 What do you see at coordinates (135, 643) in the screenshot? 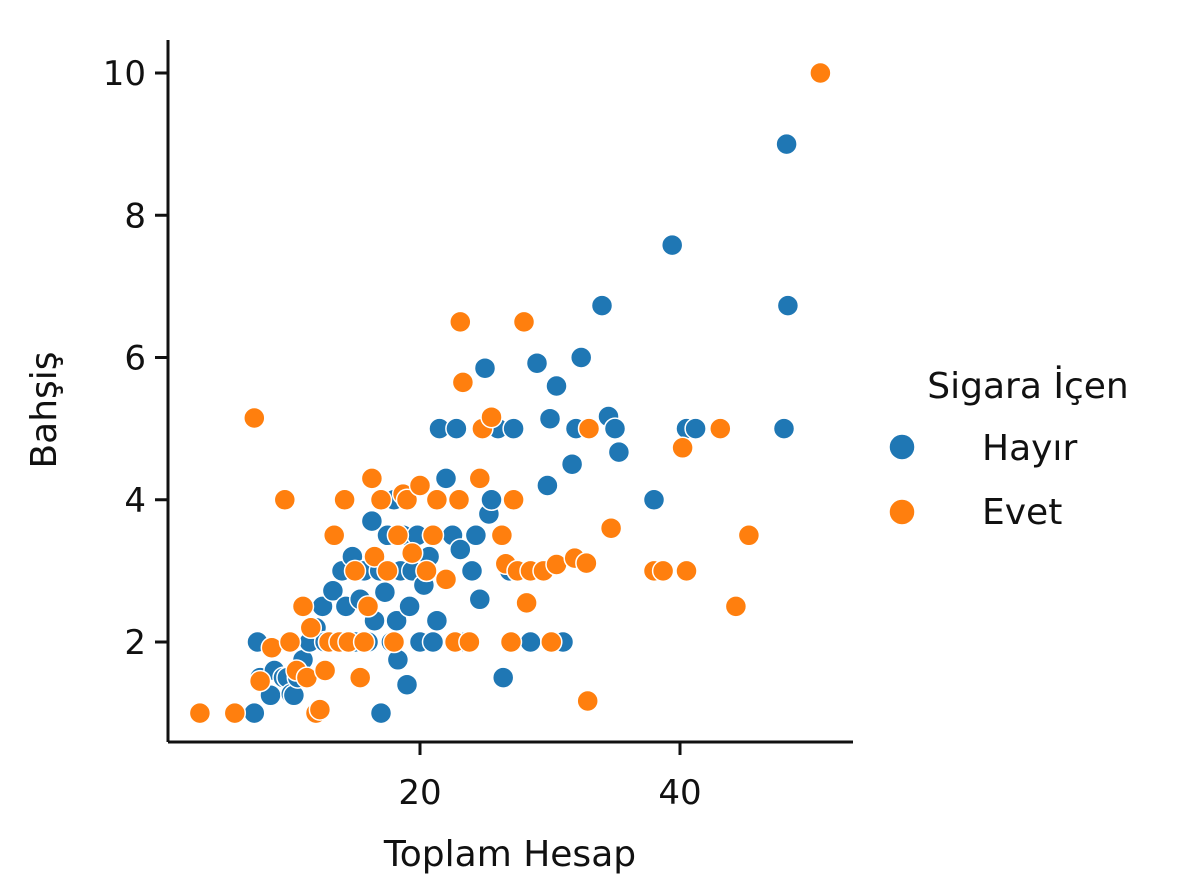
I see `y-tick-label: 2` at bounding box center [135, 643].